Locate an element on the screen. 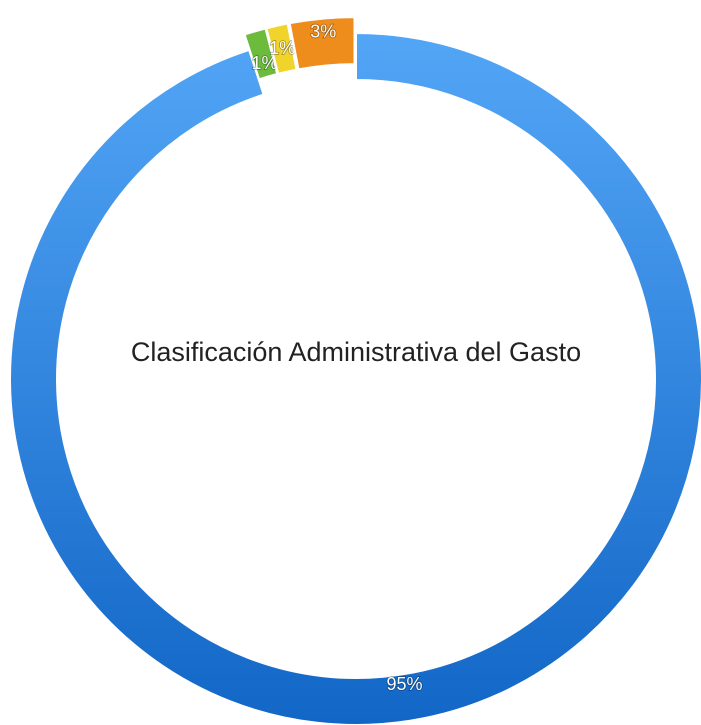 The image size is (701, 725). chart-title: Clasificación Administrativa del Gasto is located at coordinates (356, 352).